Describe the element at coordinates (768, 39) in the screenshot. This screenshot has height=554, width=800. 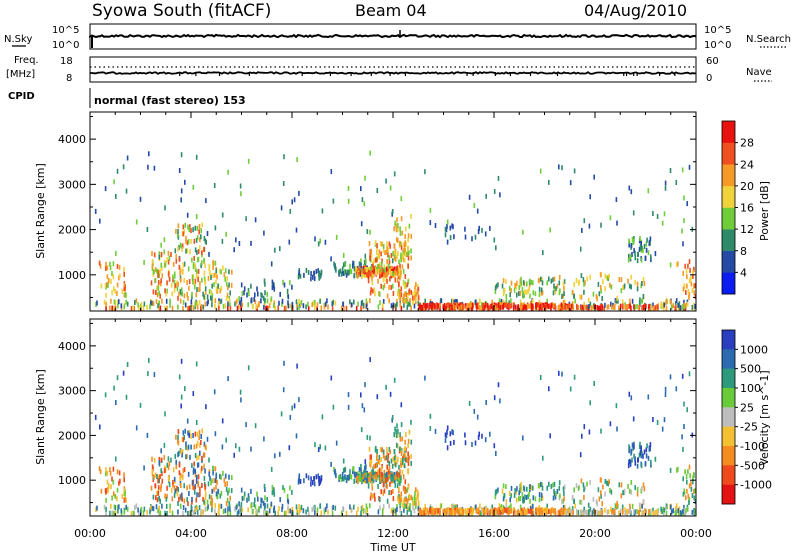
I see `nsearch-label: N.Search` at that location.